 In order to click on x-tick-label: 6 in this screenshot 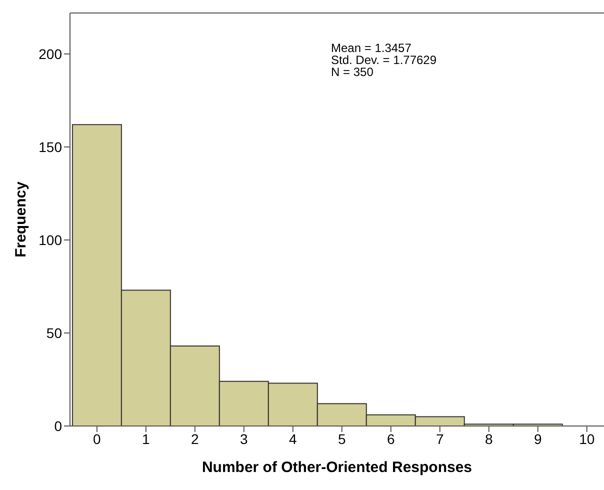, I will do `click(390, 438)`.